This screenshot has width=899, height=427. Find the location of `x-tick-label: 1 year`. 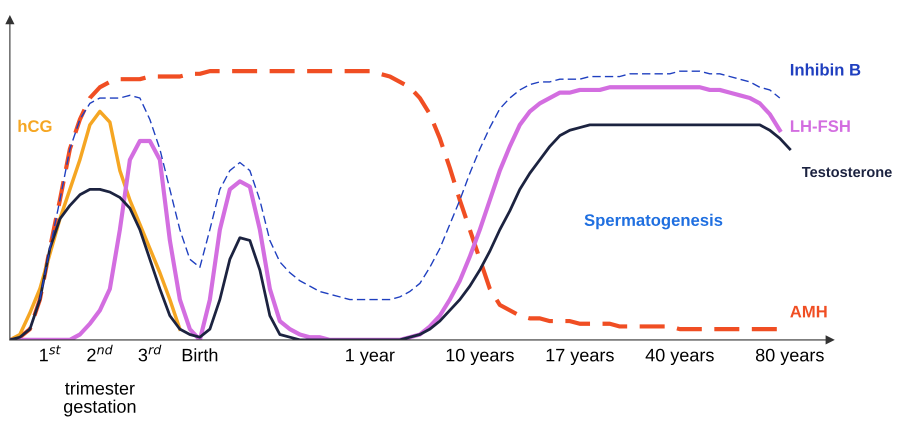

x-tick-label: 1 year is located at coordinates (370, 357).